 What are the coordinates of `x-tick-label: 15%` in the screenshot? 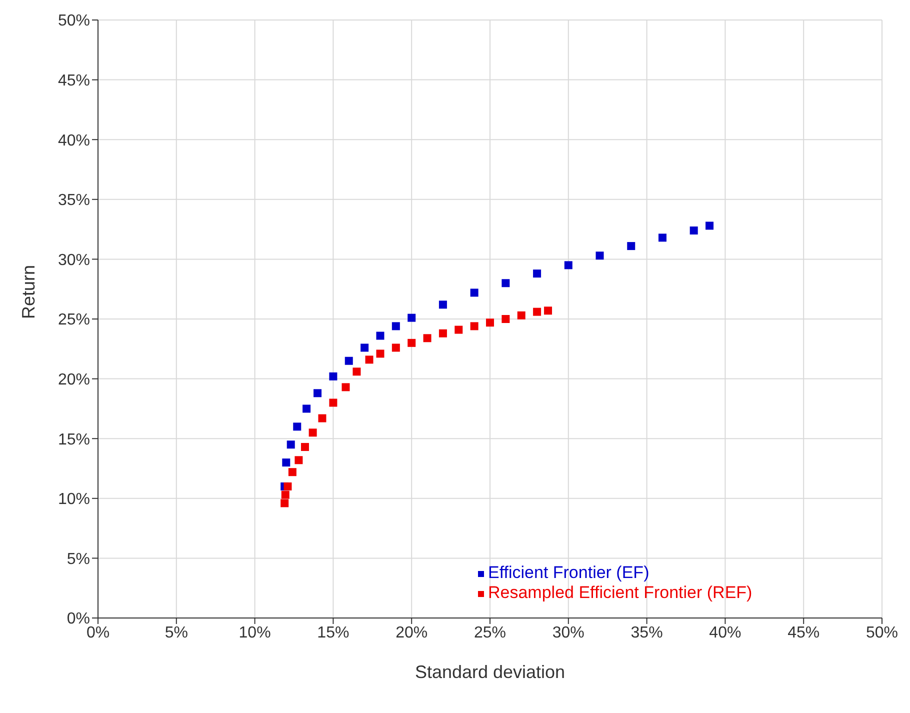 It's located at (333, 633).